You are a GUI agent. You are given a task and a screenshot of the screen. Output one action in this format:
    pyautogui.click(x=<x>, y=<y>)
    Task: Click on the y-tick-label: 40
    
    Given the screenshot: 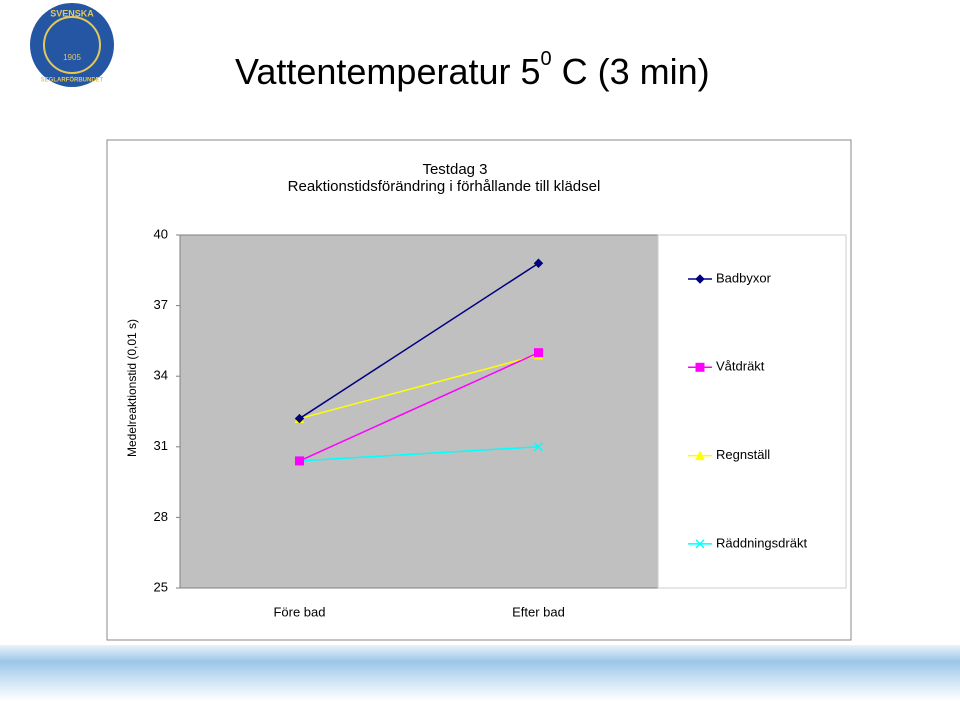 What is the action you would take?
    pyautogui.click(x=161, y=233)
    